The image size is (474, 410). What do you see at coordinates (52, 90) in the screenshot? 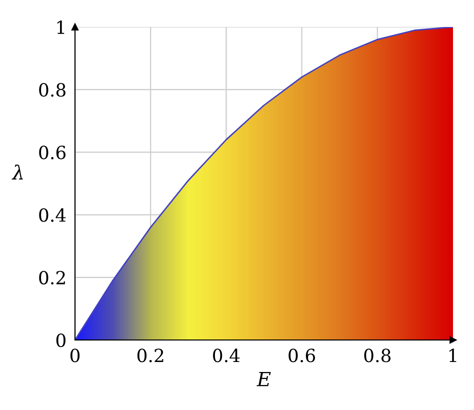
I see `y-tick-label: 0.8` at bounding box center [52, 90].